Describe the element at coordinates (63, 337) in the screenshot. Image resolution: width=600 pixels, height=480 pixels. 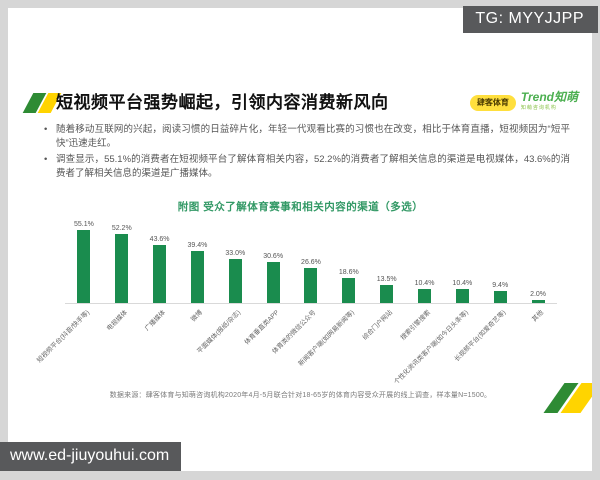
I see `bar-category-label: 短视频平台(抖音/快手等)` at that location.